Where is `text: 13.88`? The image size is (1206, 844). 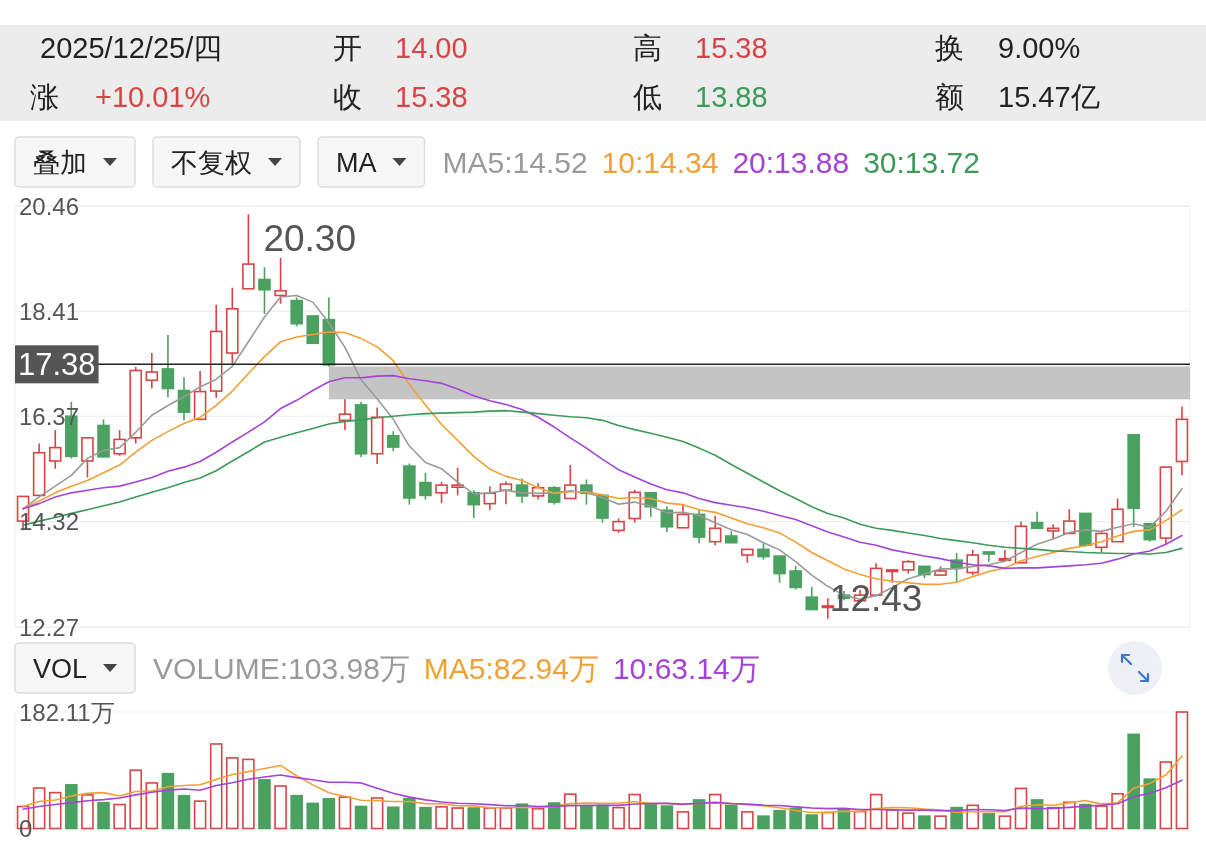 text: 13.88 is located at coordinates (731, 97).